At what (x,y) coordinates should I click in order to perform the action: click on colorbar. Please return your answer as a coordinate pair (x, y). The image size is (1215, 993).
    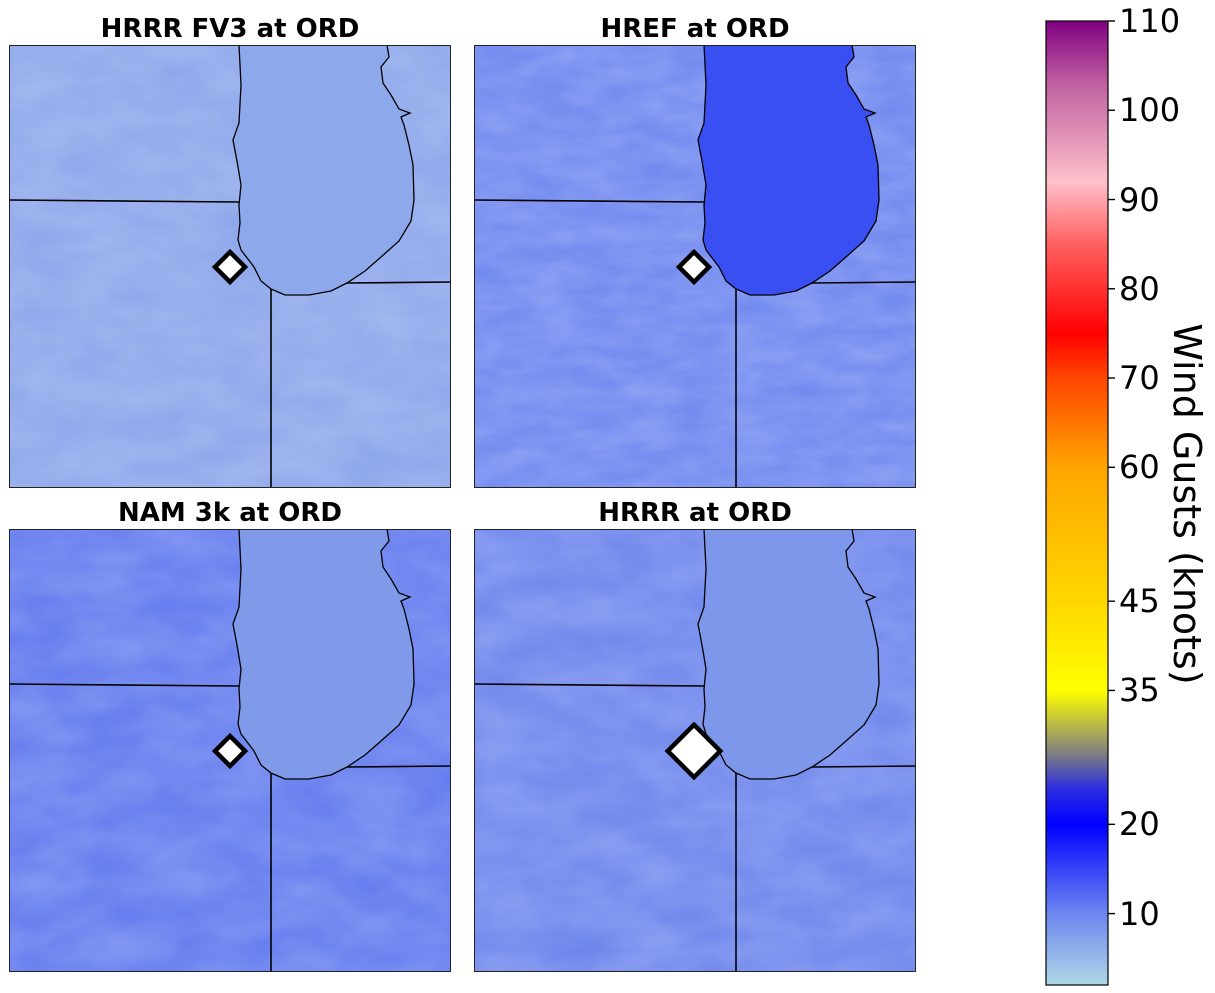
    Looking at the image, I should click on (1080, 503).